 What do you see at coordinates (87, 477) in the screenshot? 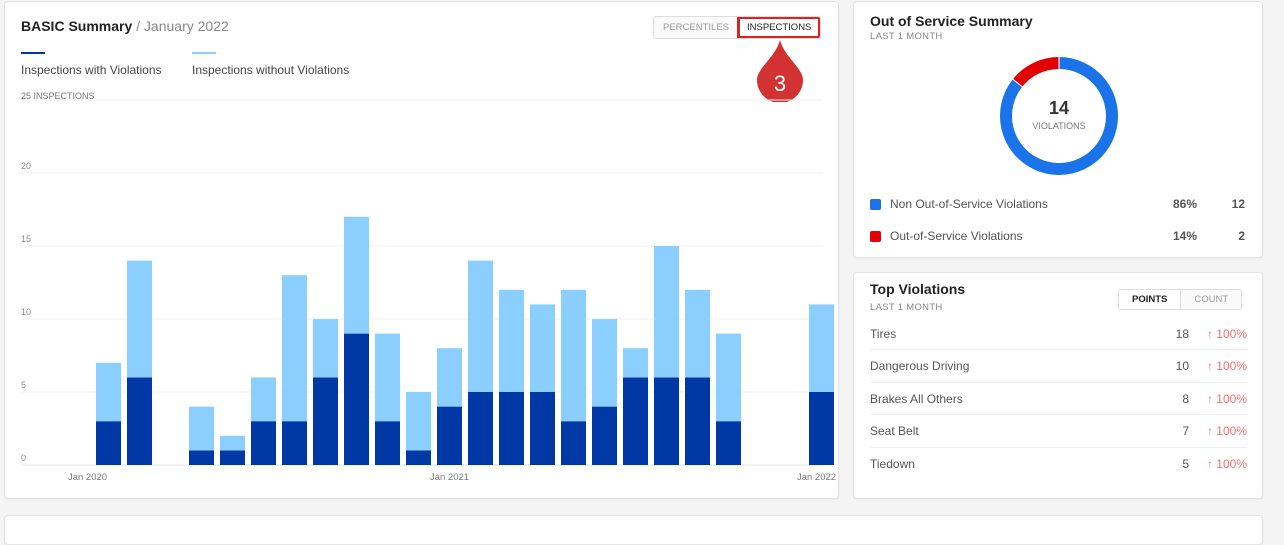
I see `x-tick-label: Jan 2020` at bounding box center [87, 477].